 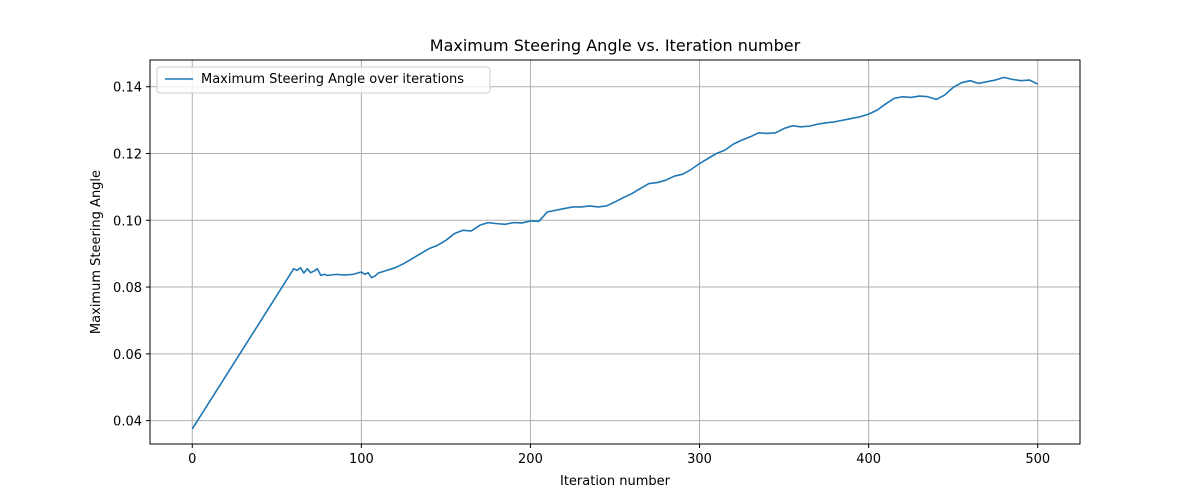 I want to click on x-axis-ticks: 0 100 200 300 400 500, so click(x=619, y=455).